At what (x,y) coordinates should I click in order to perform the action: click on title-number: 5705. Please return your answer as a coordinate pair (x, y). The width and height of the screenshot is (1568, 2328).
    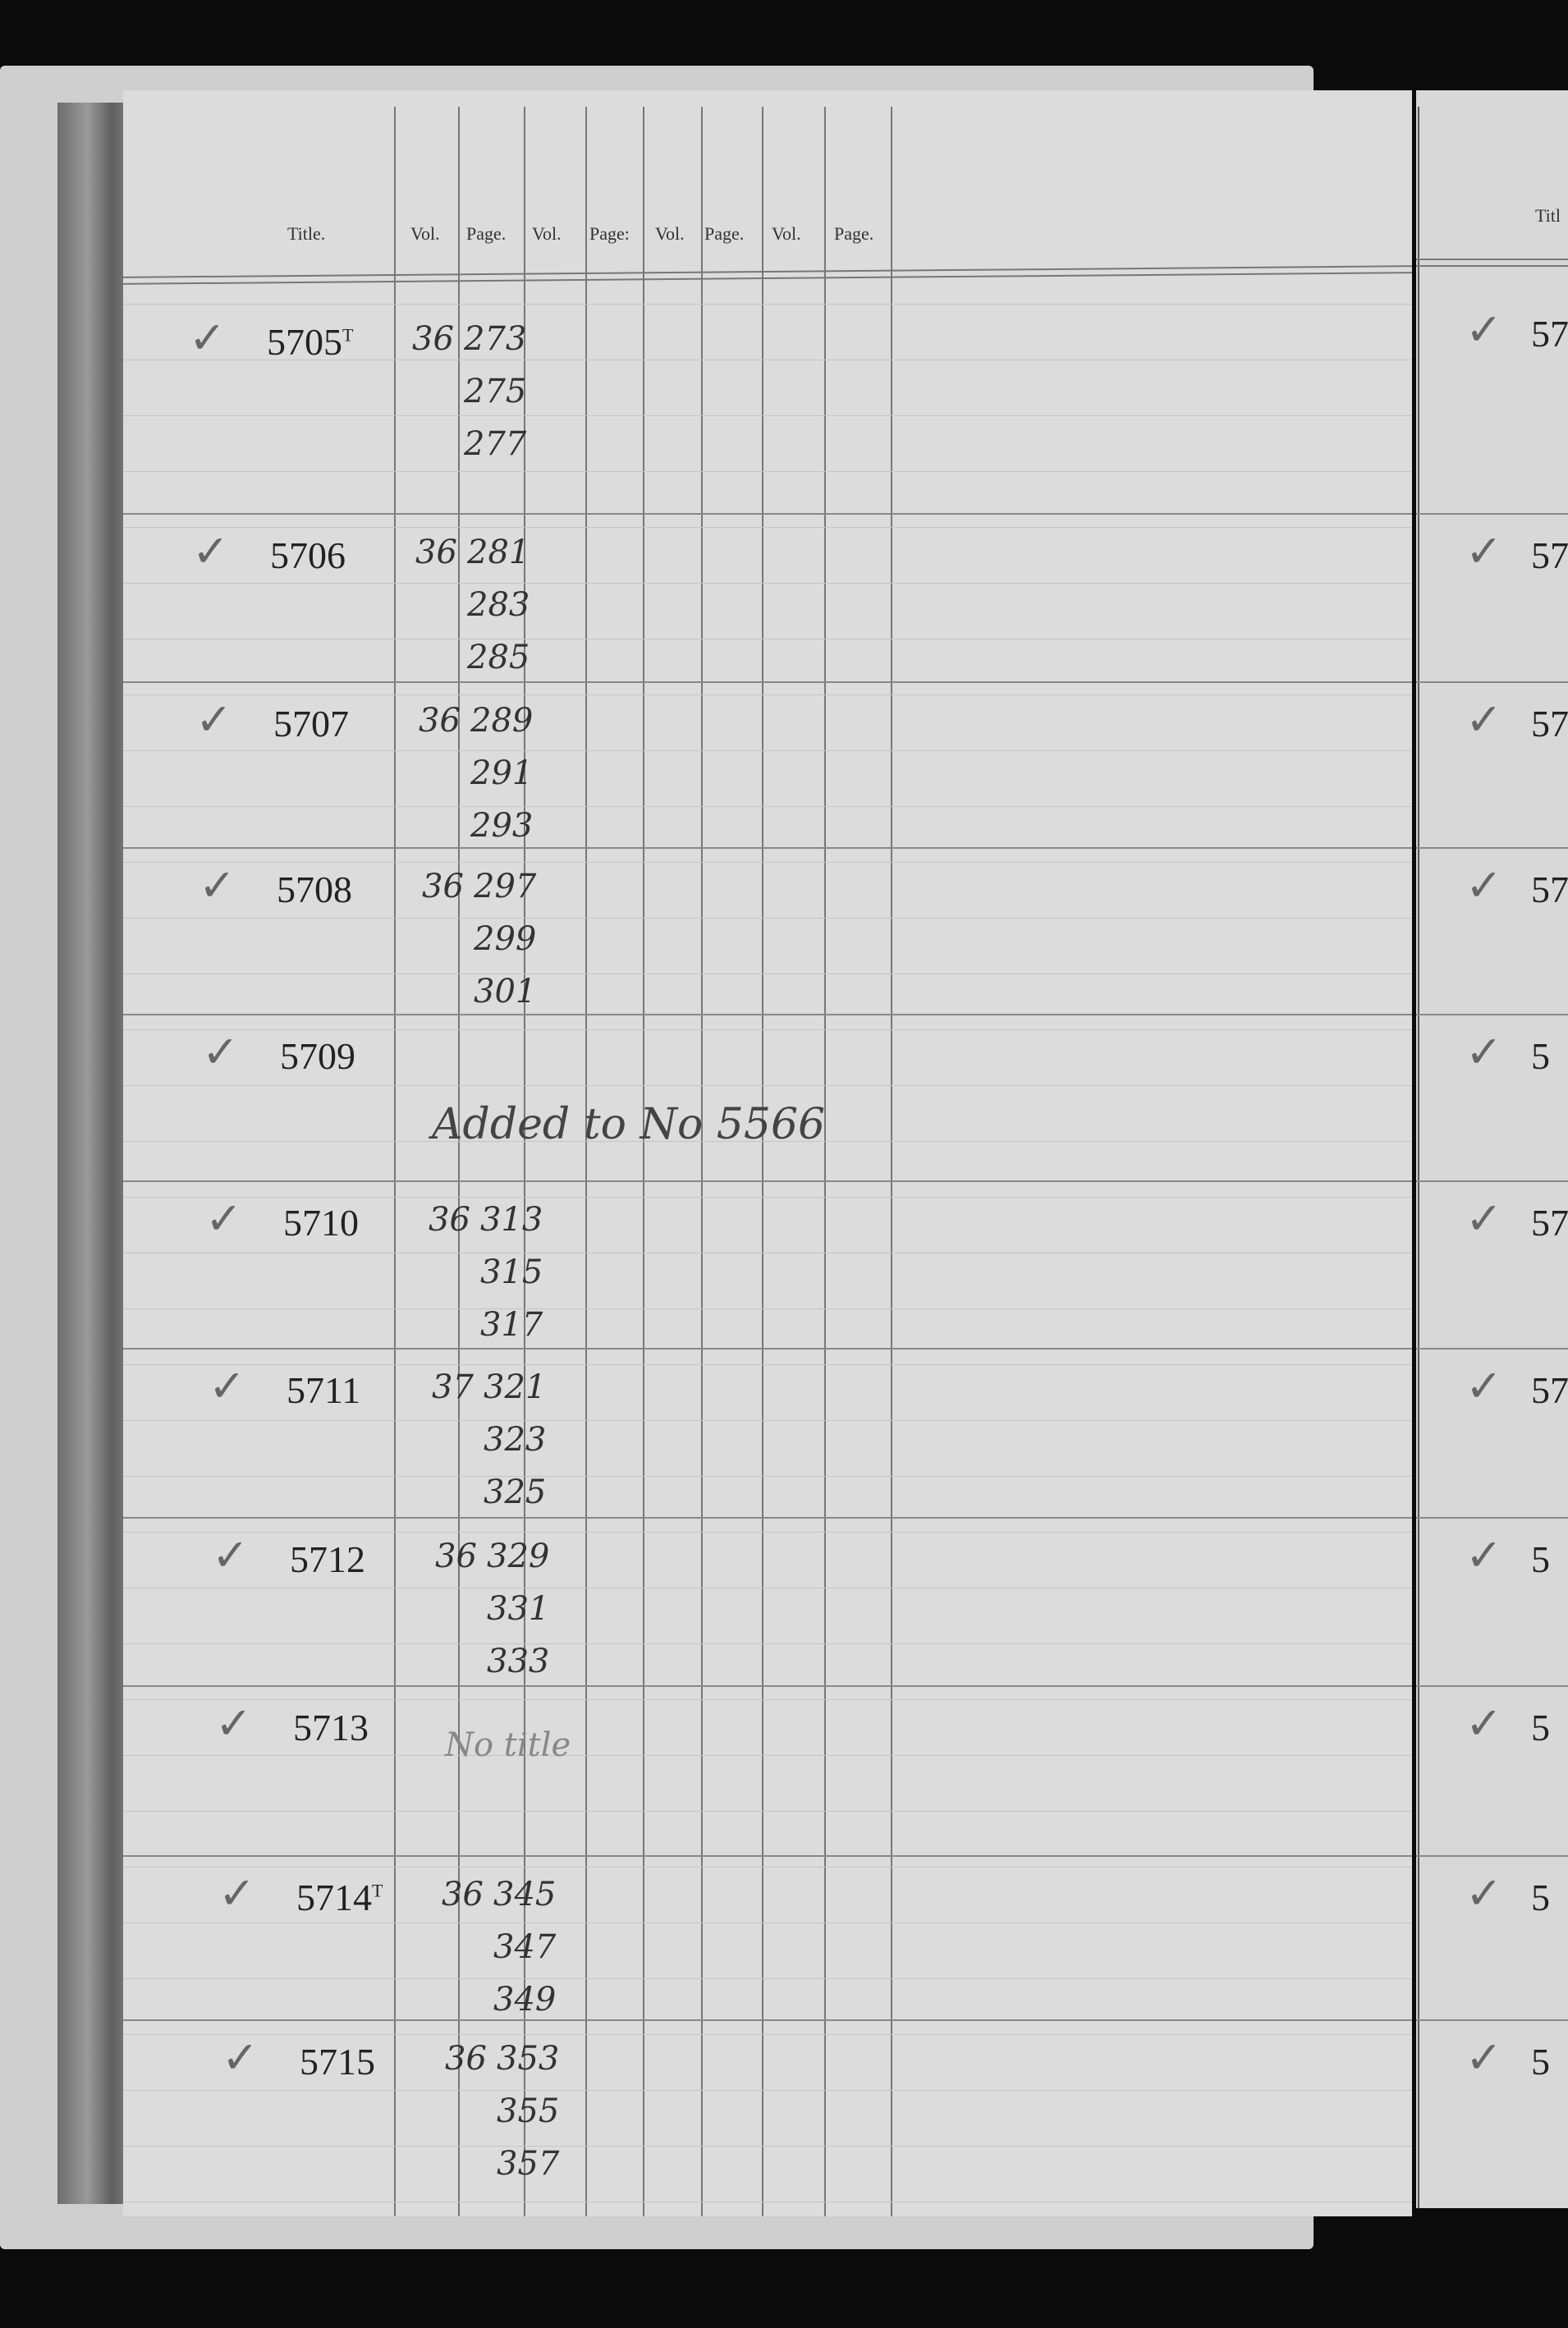
    Looking at the image, I should click on (304, 342).